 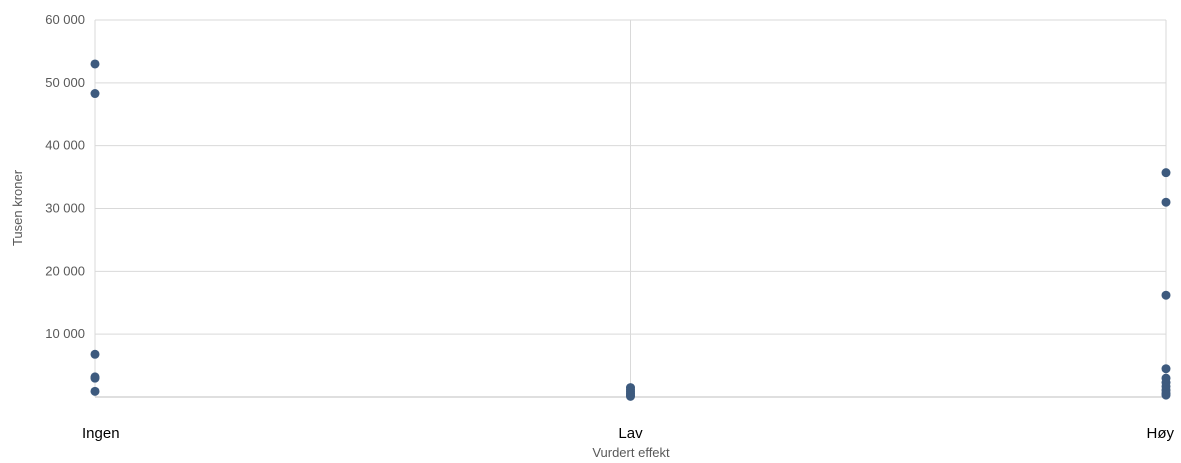 I want to click on y-tick-labels: 10 000 20 000 30 000 40 000 50 000 60 000, so click(x=65, y=176).